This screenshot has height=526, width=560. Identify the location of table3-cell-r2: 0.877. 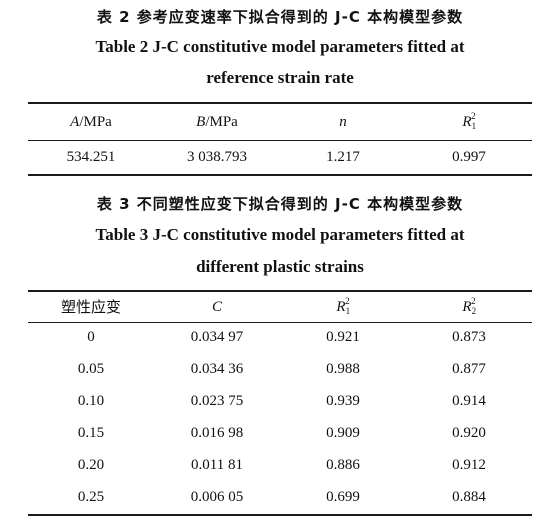
(469, 369).